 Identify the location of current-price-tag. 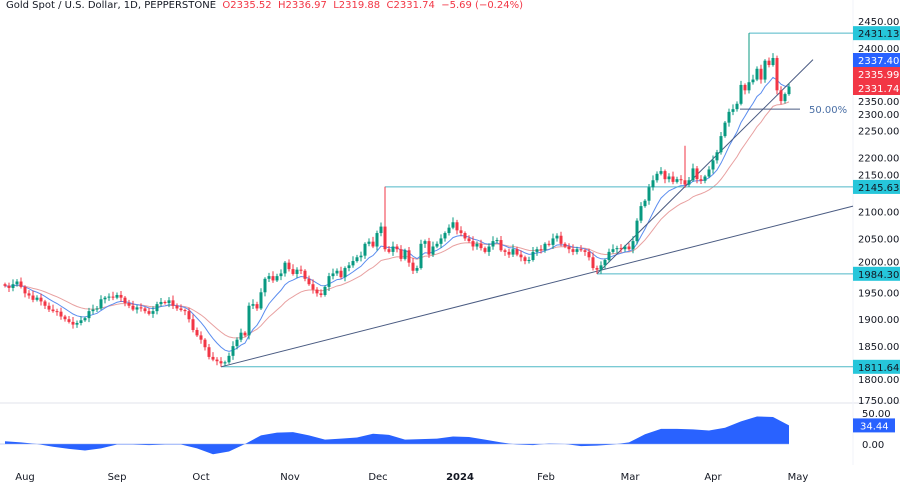
(876, 74).